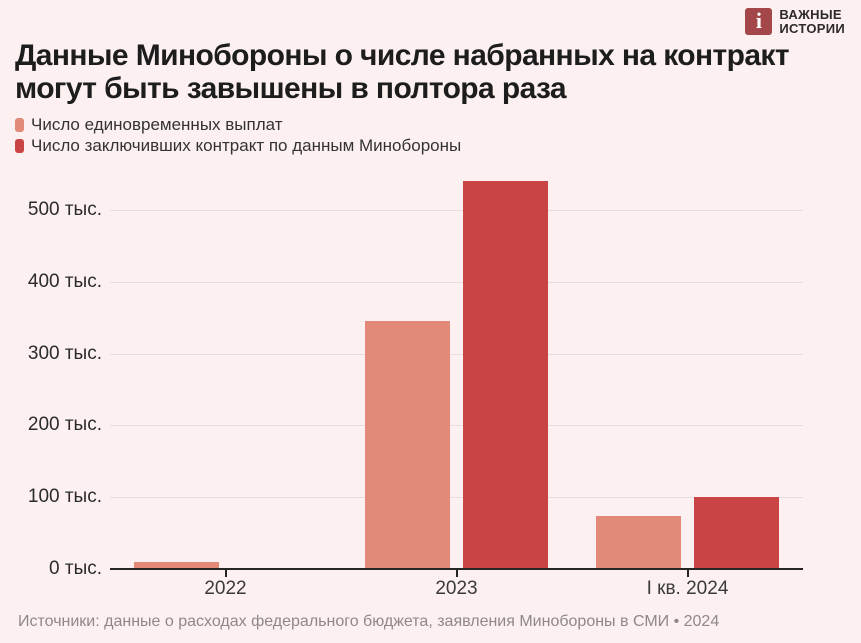 Image resolution: width=861 pixels, height=643 pixels. I want to click on y-axis-label-400: 400 тыс., so click(64, 281).